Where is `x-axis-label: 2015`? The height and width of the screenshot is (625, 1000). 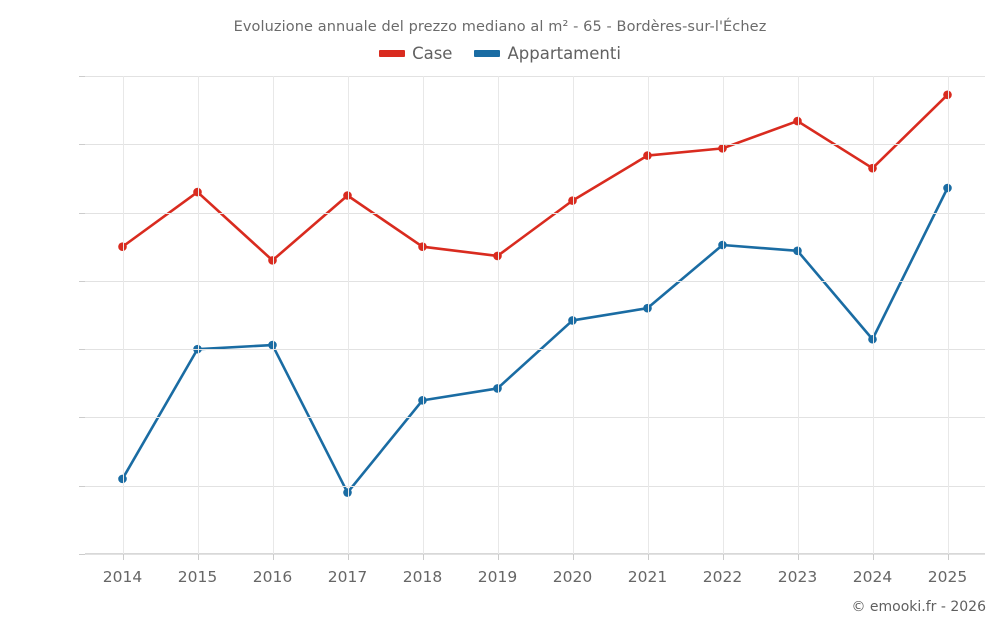
x-axis-label: 2015 is located at coordinates (197, 577).